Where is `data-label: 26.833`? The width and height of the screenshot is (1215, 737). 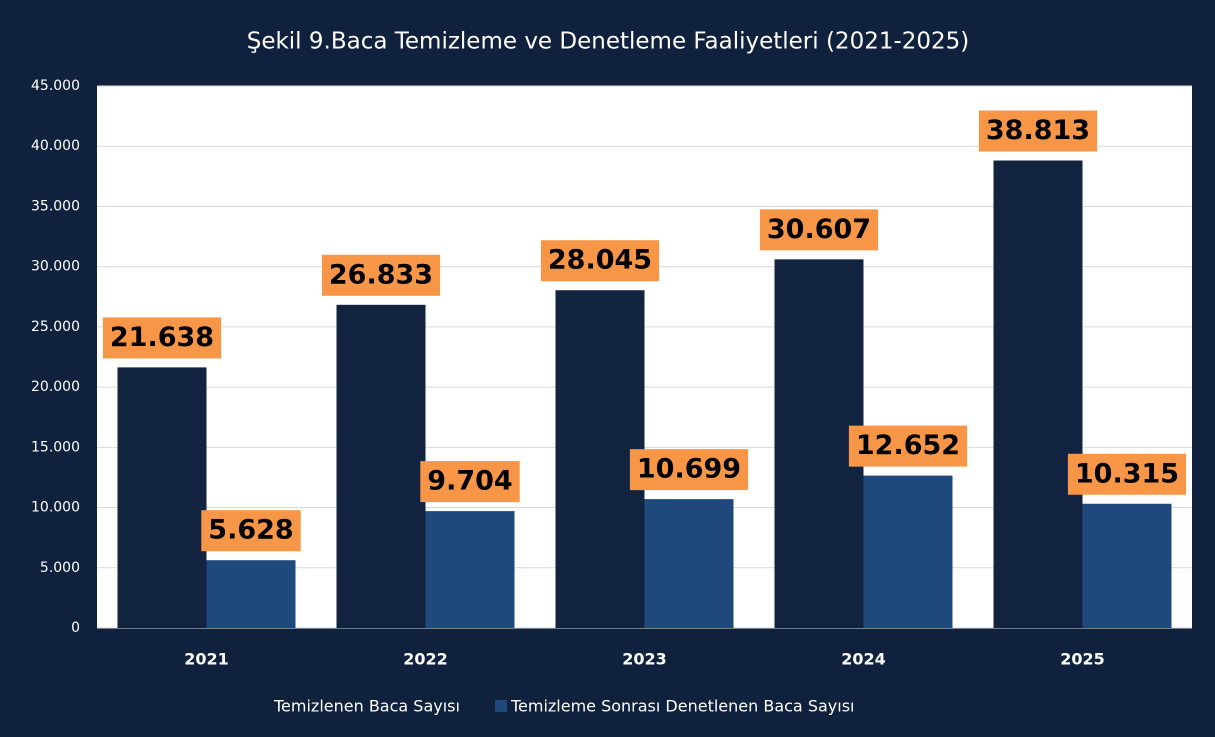 data-label: 26.833 is located at coordinates (381, 274).